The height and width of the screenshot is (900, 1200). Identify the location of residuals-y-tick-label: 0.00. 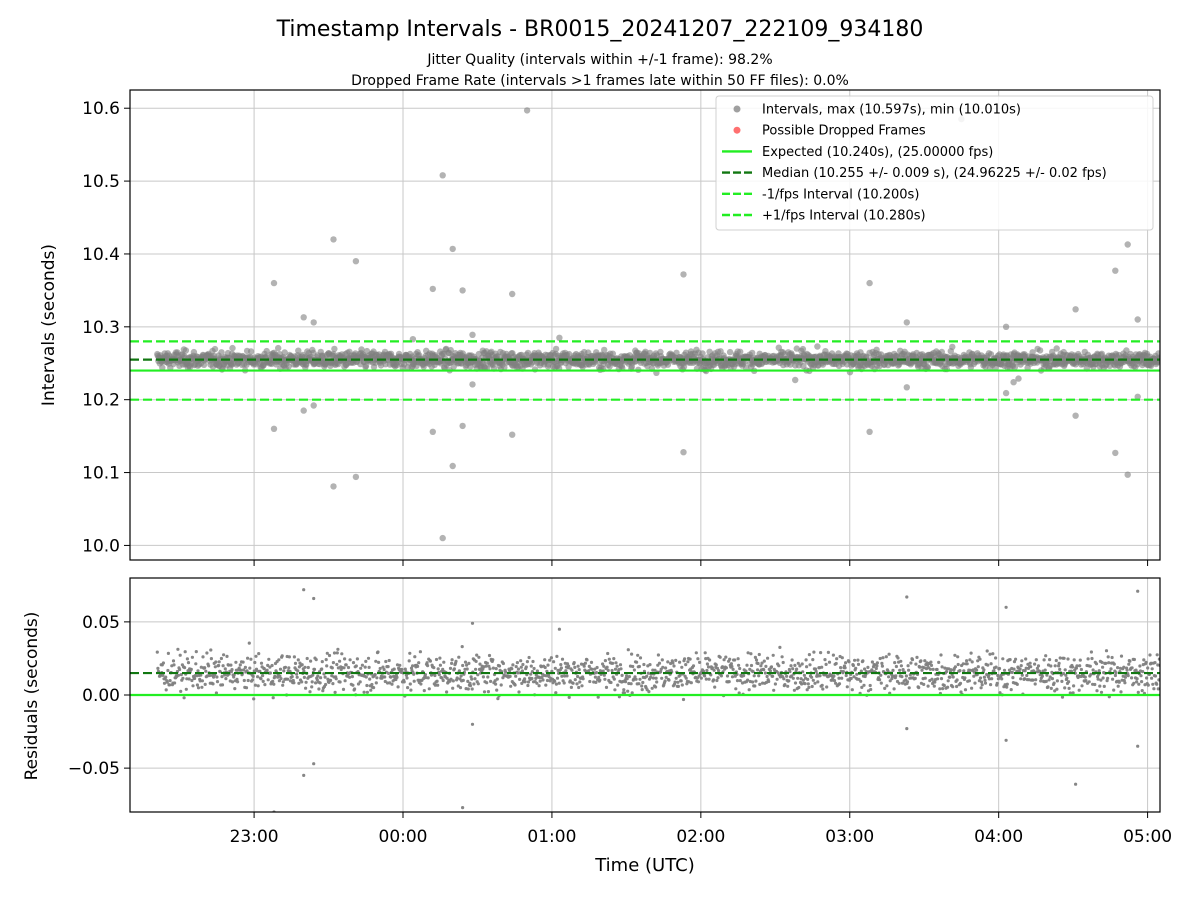
(101, 696).